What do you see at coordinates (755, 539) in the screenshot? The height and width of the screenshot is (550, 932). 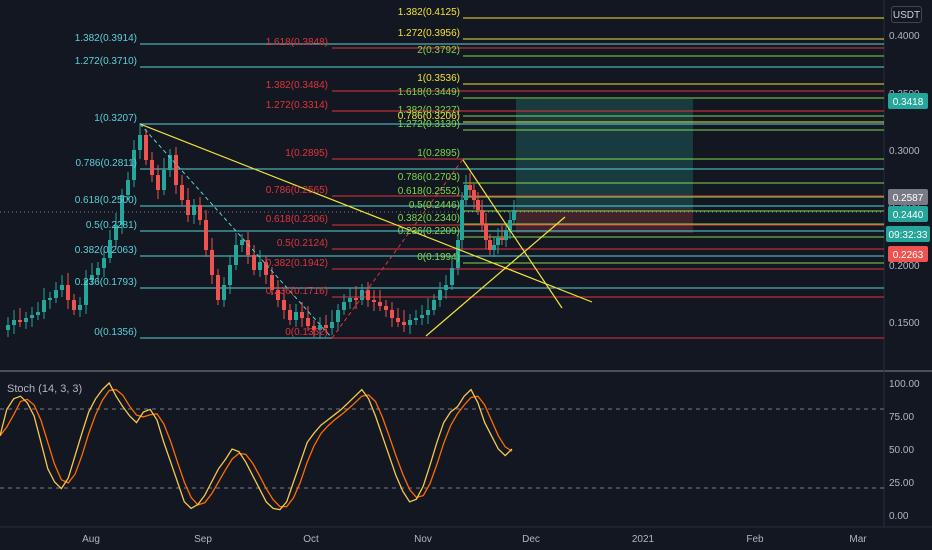 I see `time-label: Feb` at bounding box center [755, 539].